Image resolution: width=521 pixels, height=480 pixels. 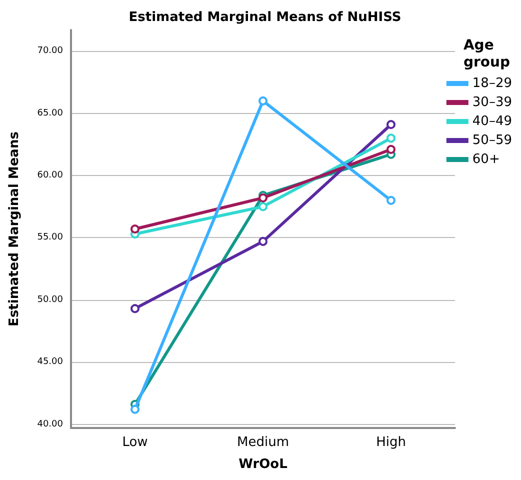 What do you see at coordinates (14, 228) in the screenshot?
I see `y-axis-title: Estimated Marginal Means` at bounding box center [14, 228].